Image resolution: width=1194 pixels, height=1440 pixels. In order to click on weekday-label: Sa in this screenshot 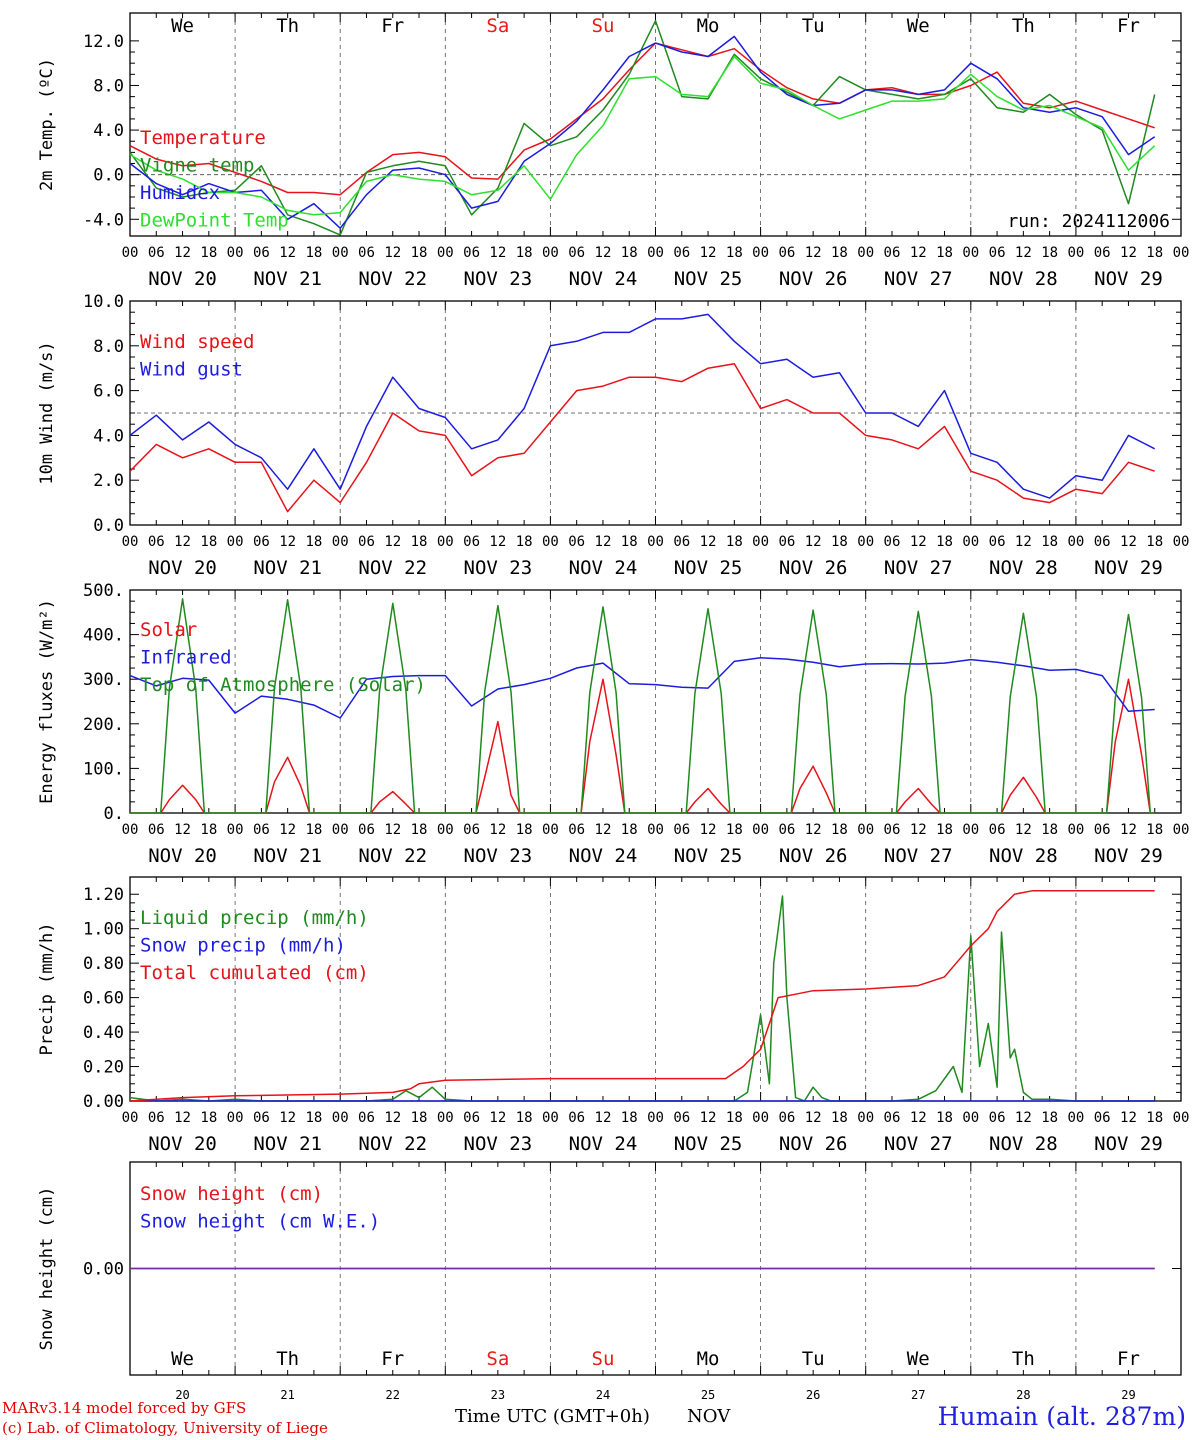, I will do `click(497, 1359)`.